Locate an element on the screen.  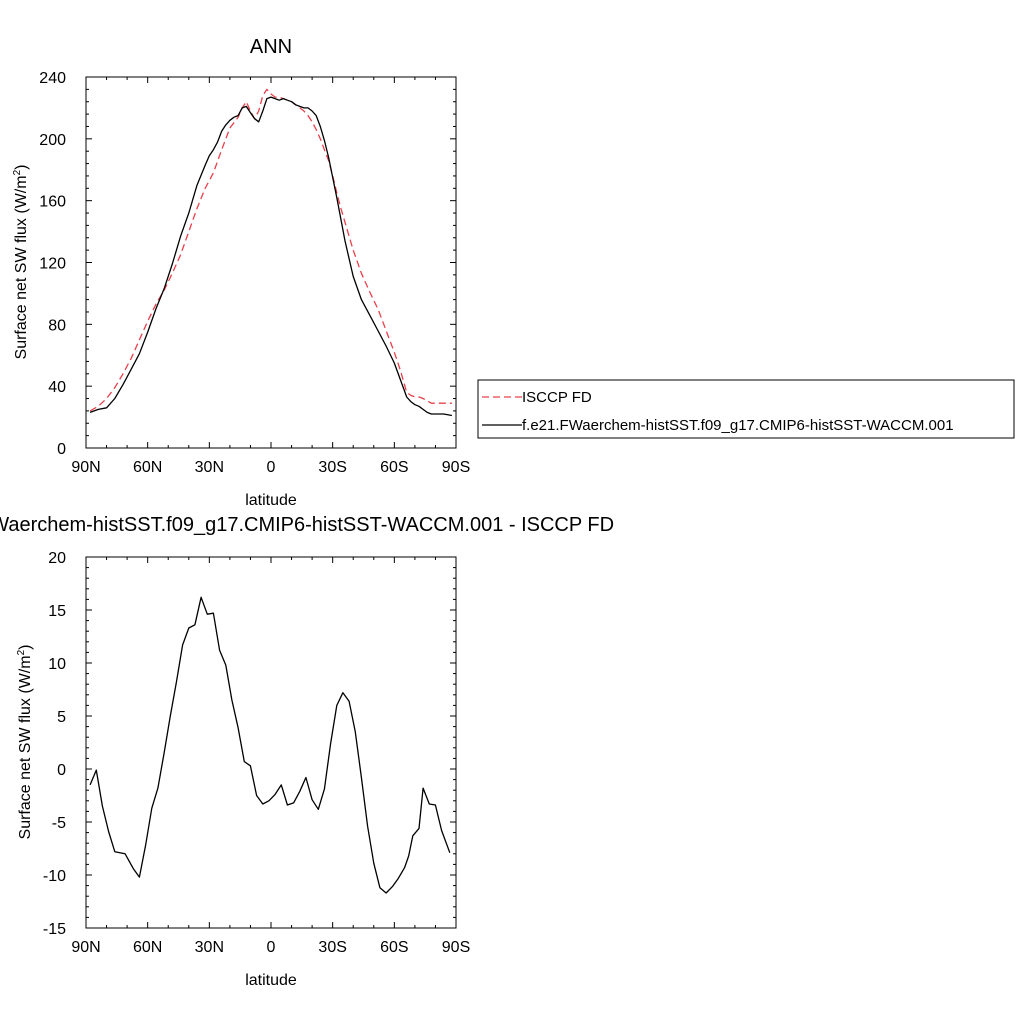
top-y-axis-title: Surface net SW flux (W/m2) is located at coordinates (21, 262).